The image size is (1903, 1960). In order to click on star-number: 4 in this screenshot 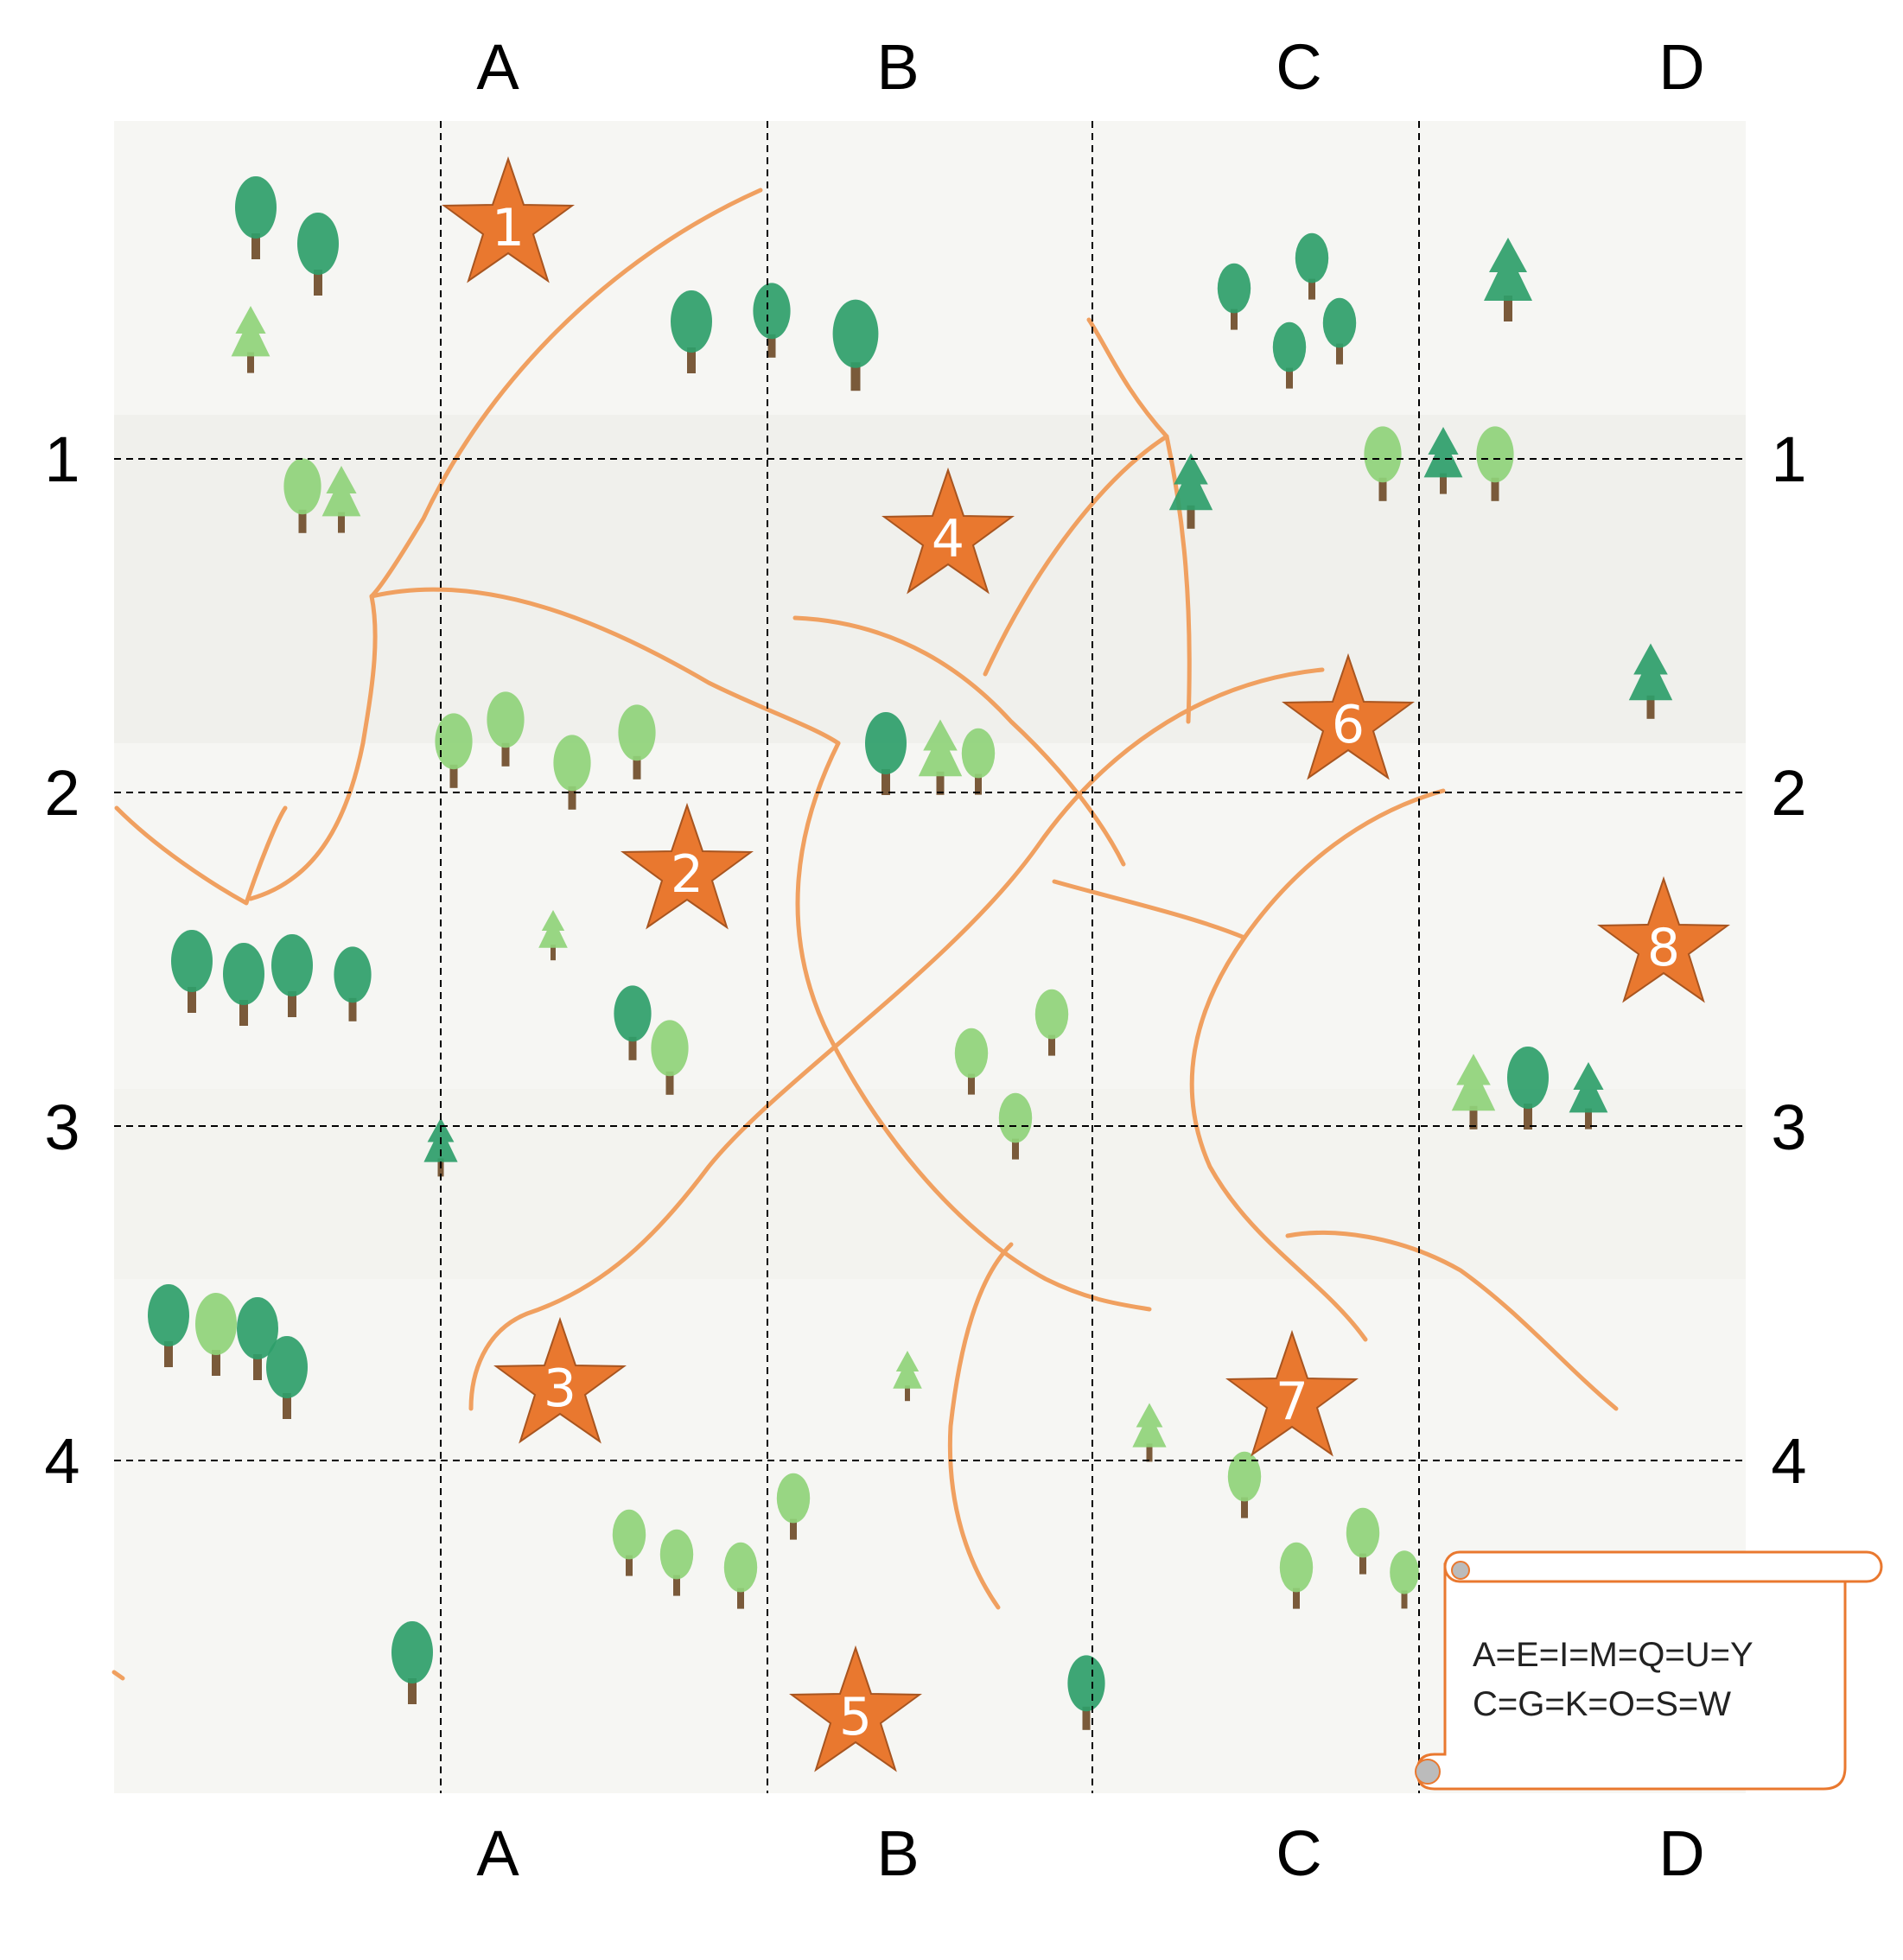, I will do `click(948, 539)`.